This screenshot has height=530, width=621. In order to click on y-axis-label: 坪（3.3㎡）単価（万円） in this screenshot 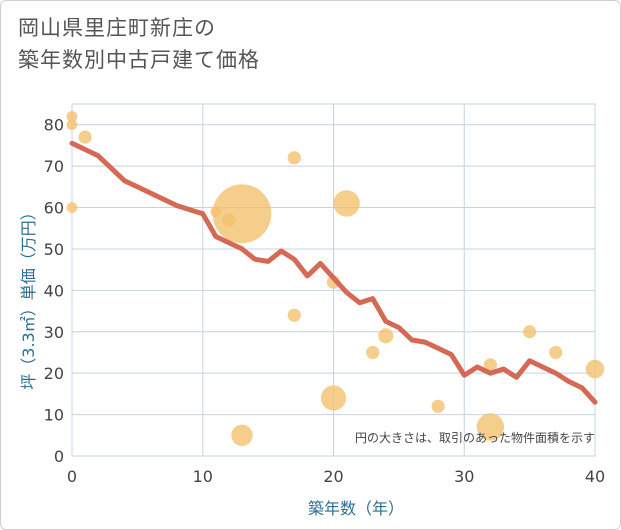, I will do `click(28, 296)`.